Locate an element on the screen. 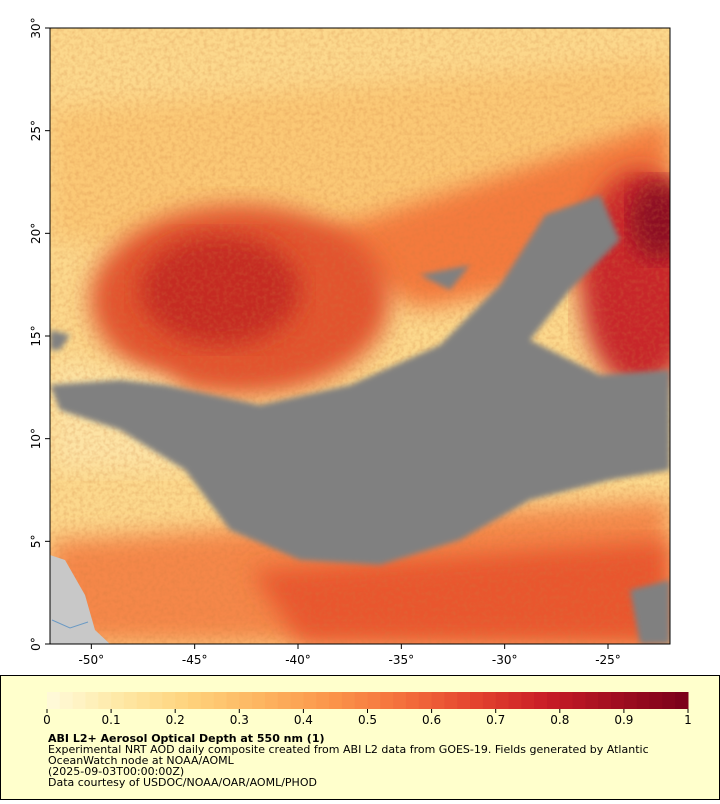  y-tick-label: 30° is located at coordinates (36, 27).